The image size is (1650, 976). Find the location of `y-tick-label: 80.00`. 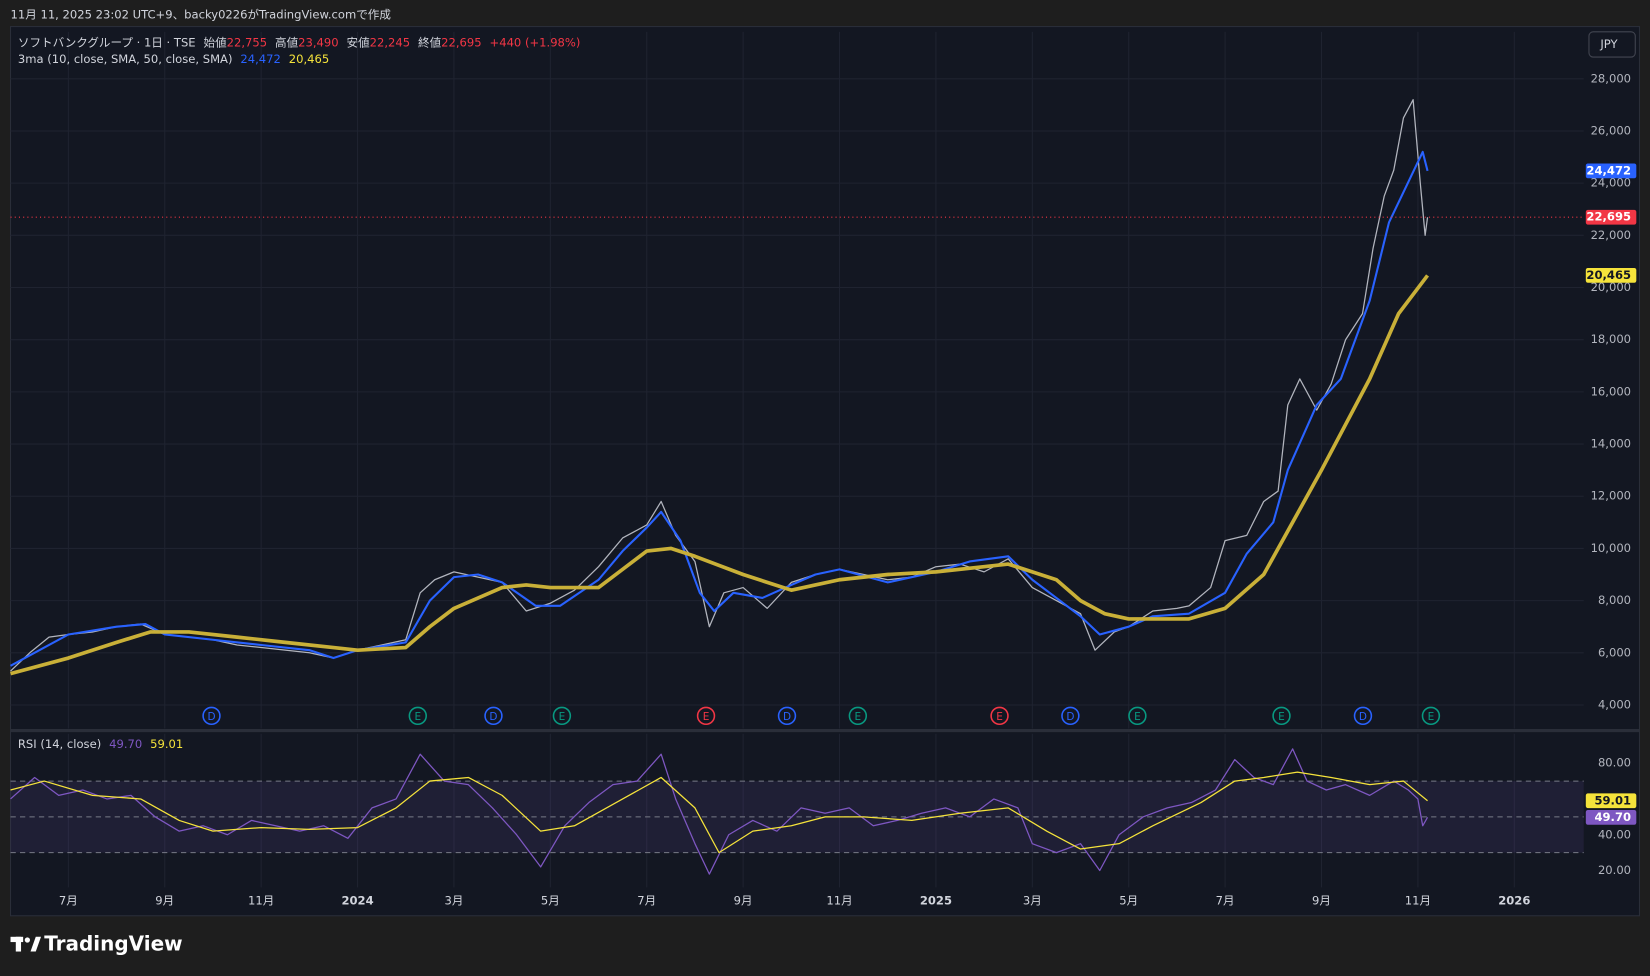

y-tick-label: 80.00 is located at coordinates (1614, 763).